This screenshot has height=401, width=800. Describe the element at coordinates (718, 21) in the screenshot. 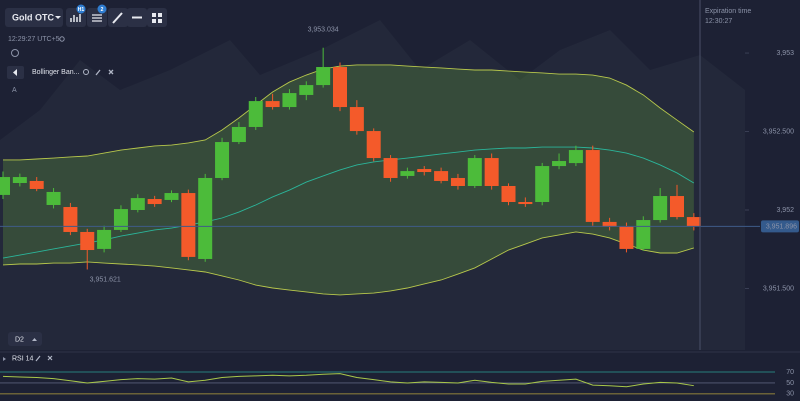

I see `expiration-time: 12:30:27` at that location.